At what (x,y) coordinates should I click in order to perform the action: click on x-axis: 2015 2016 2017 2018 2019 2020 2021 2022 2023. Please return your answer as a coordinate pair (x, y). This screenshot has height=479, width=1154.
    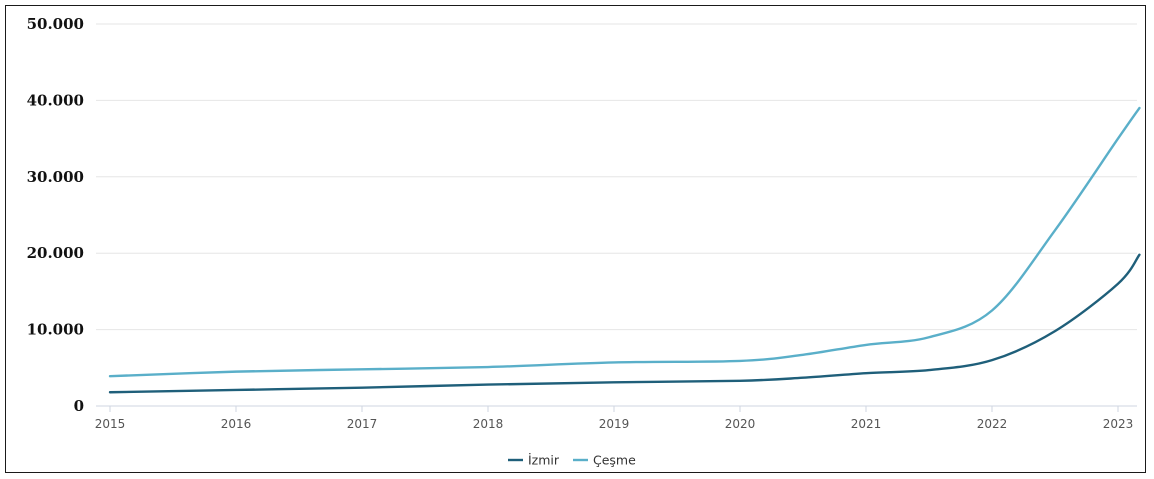
    Looking at the image, I should click on (616, 418).